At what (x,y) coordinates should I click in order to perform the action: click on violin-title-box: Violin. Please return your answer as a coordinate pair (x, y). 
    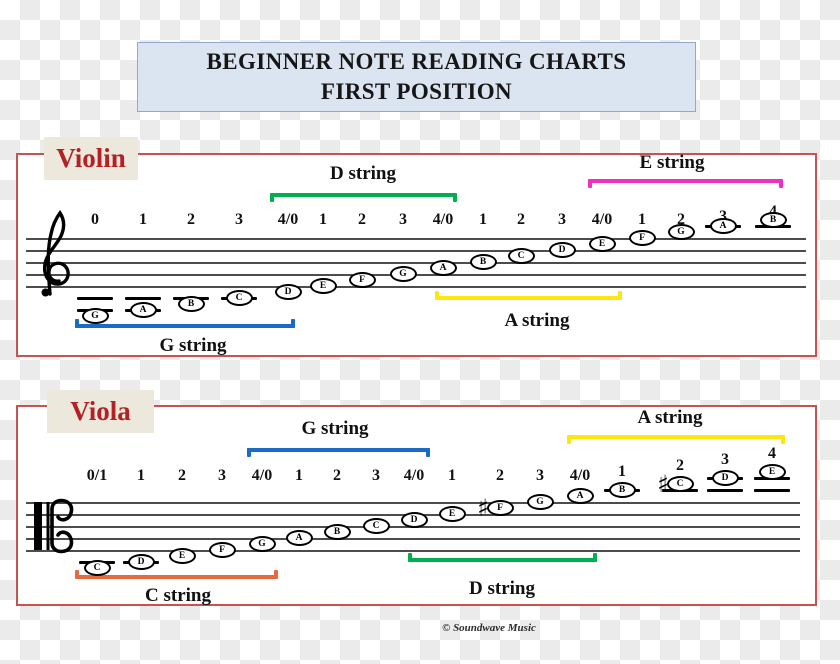
    Looking at the image, I should click on (91, 158).